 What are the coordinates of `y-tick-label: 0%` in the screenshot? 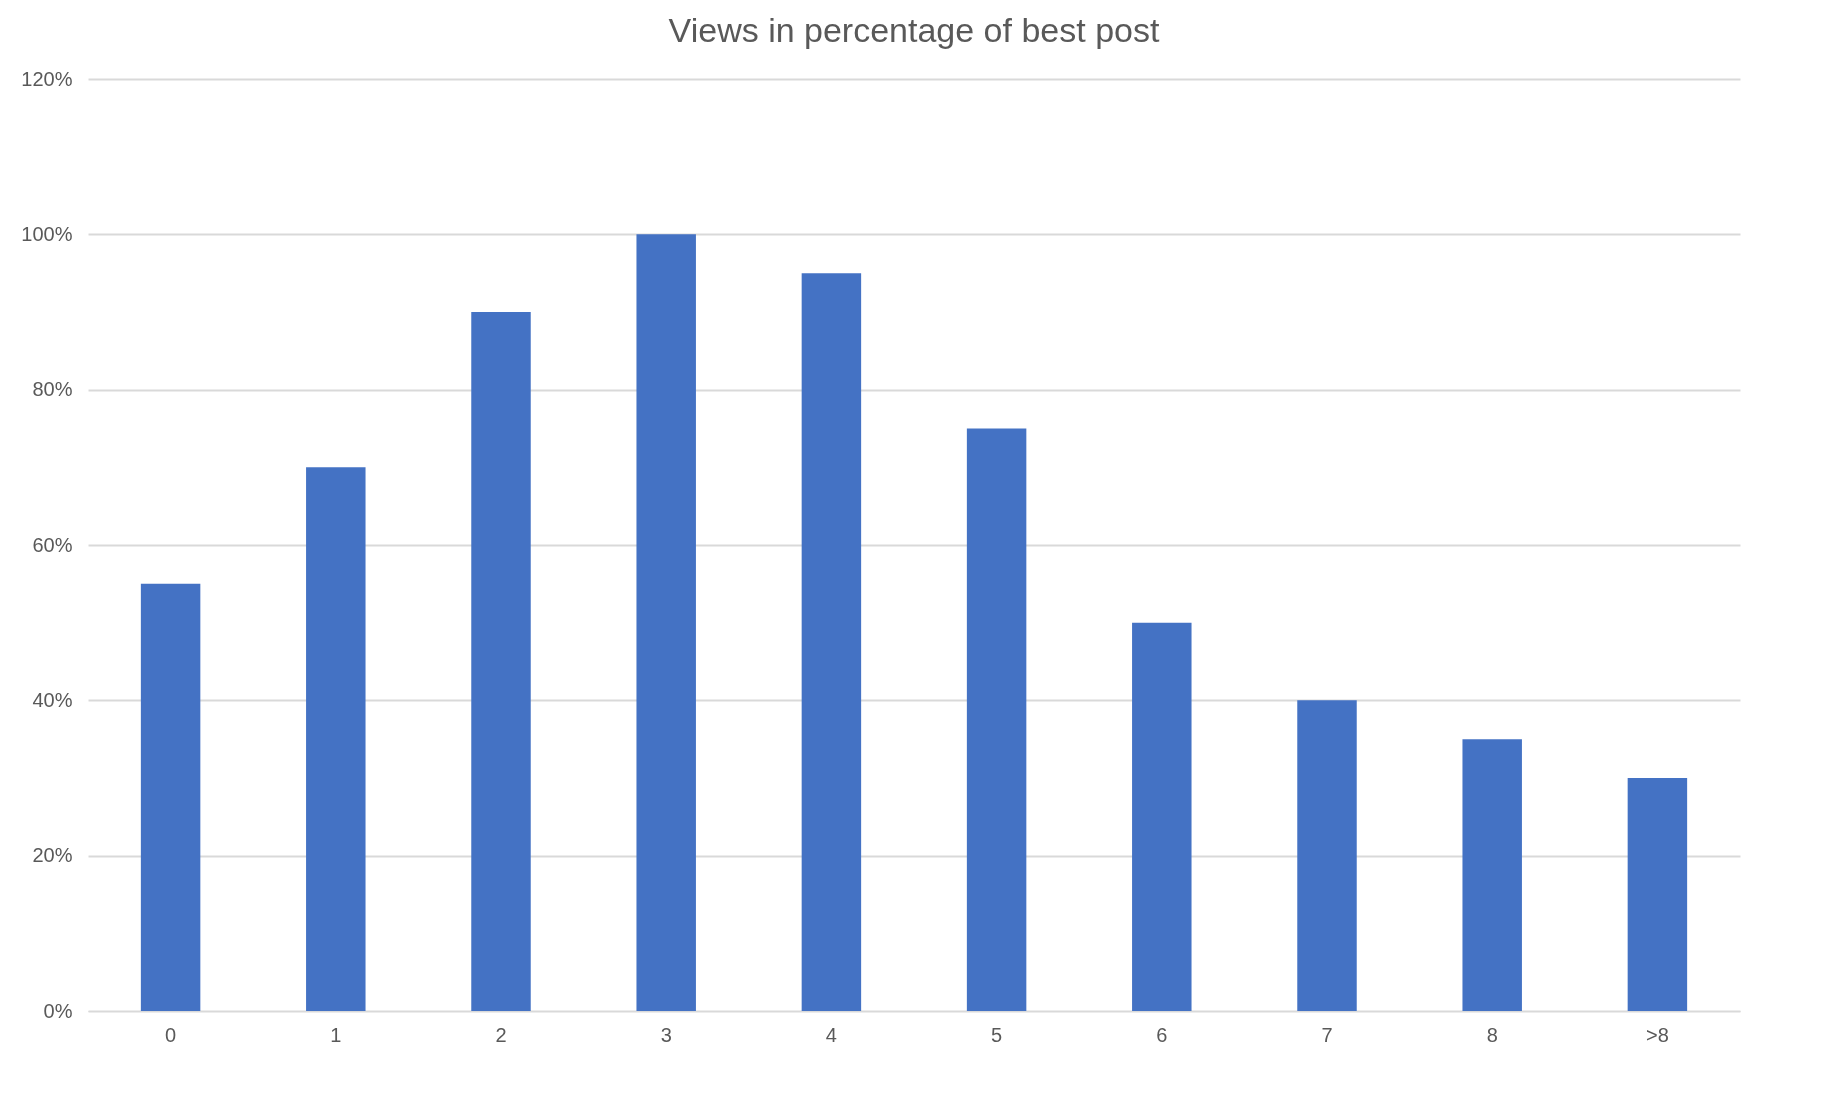 It's located at (58, 1010).